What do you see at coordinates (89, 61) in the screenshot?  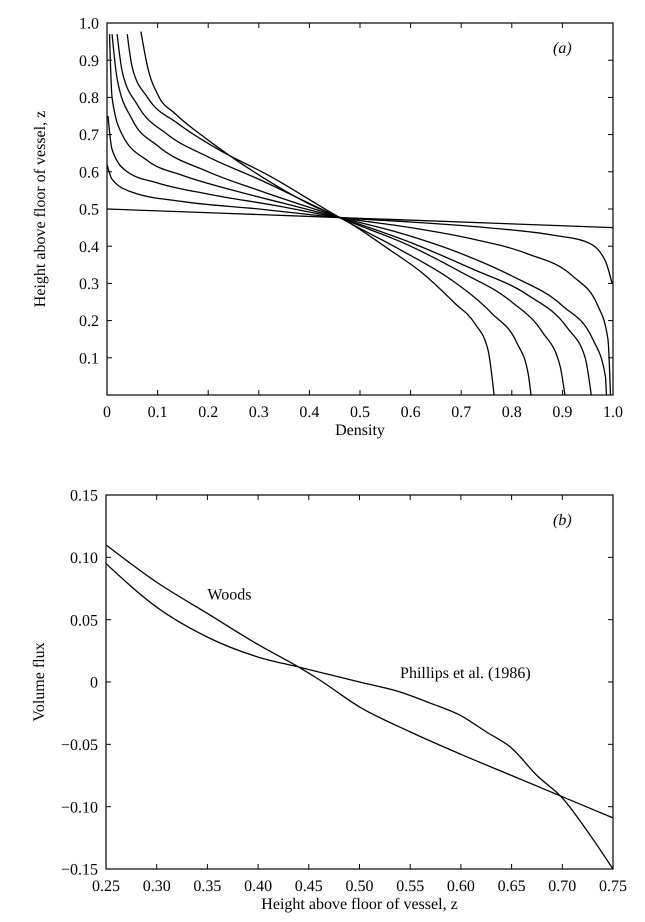 I see `y-tick-label: 0.9` at bounding box center [89, 61].